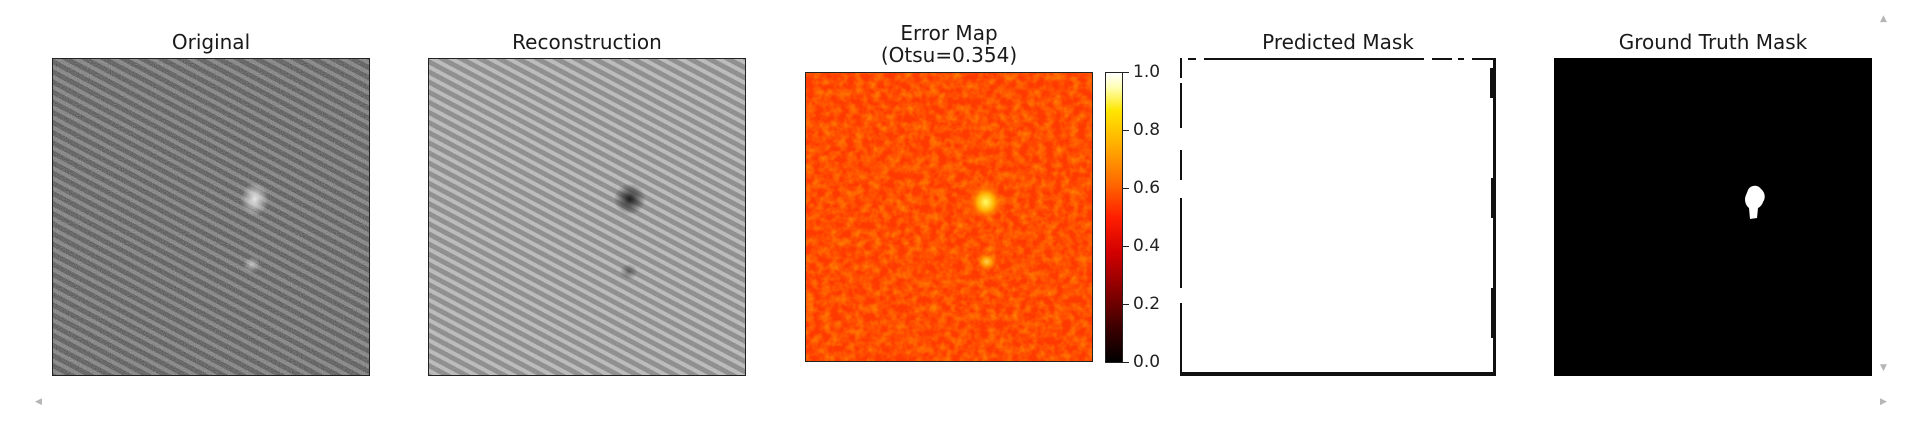  Describe the element at coordinates (1147, 72) in the screenshot. I see `colorbar-tick-label: 1.0` at that location.